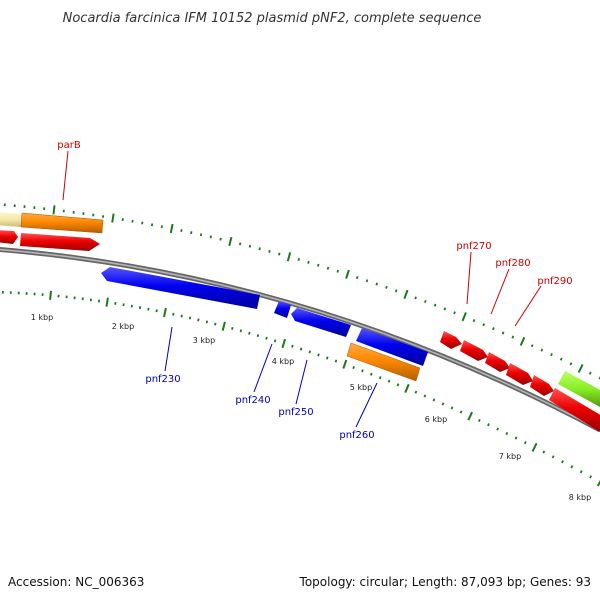 Image resolution: width=600 pixels, height=600 pixels. What do you see at coordinates (252, 400) in the screenshot?
I see `label-pnf240: pnf240` at bounding box center [252, 400].